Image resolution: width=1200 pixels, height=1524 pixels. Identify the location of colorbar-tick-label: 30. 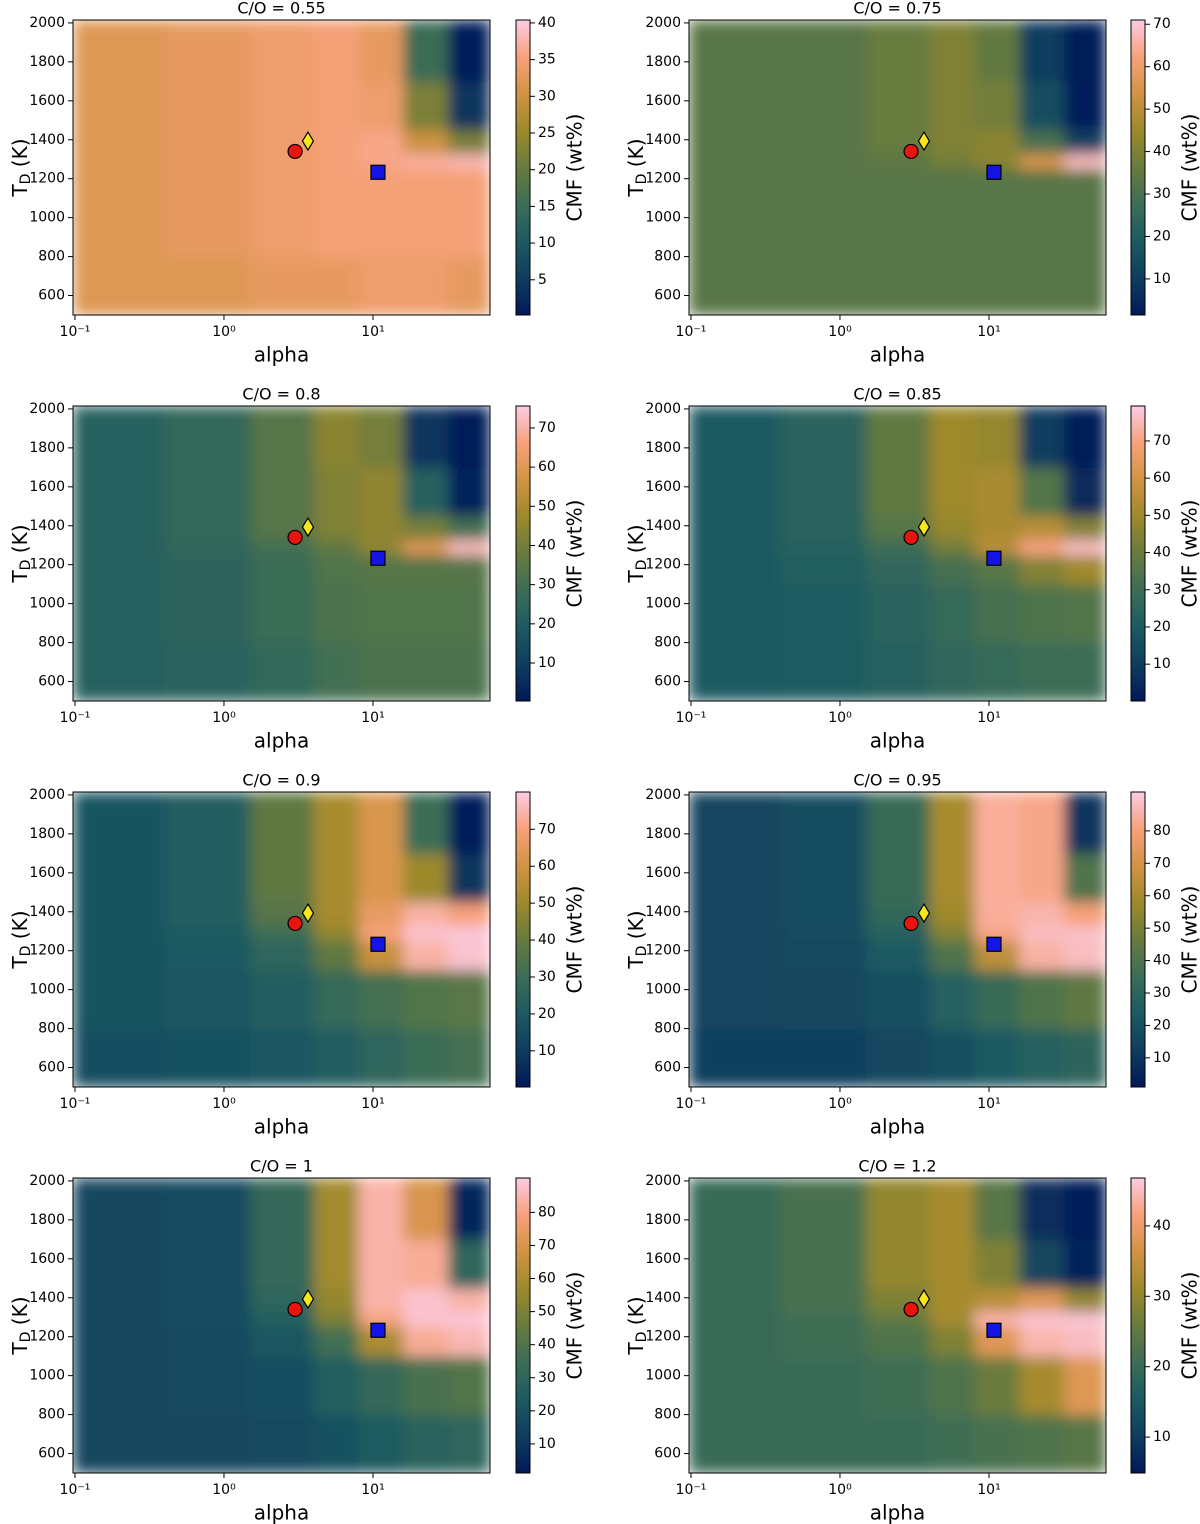
(547, 585).